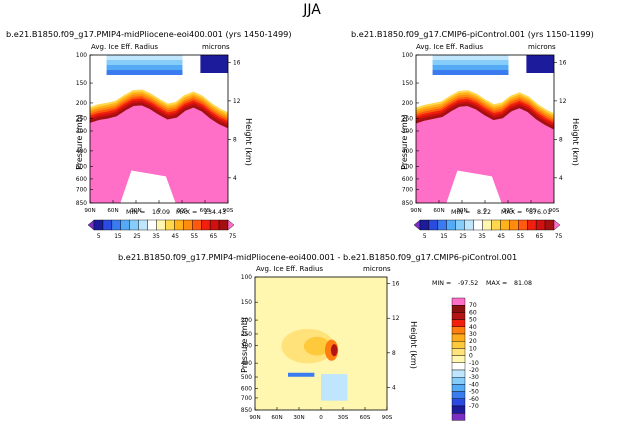 Image resolution: width=624 pixels, height=433 pixels. What do you see at coordinates (474, 384) in the screenshot?
I see `panel3-colorbar-label: -40` at bounding box center [474, 384].